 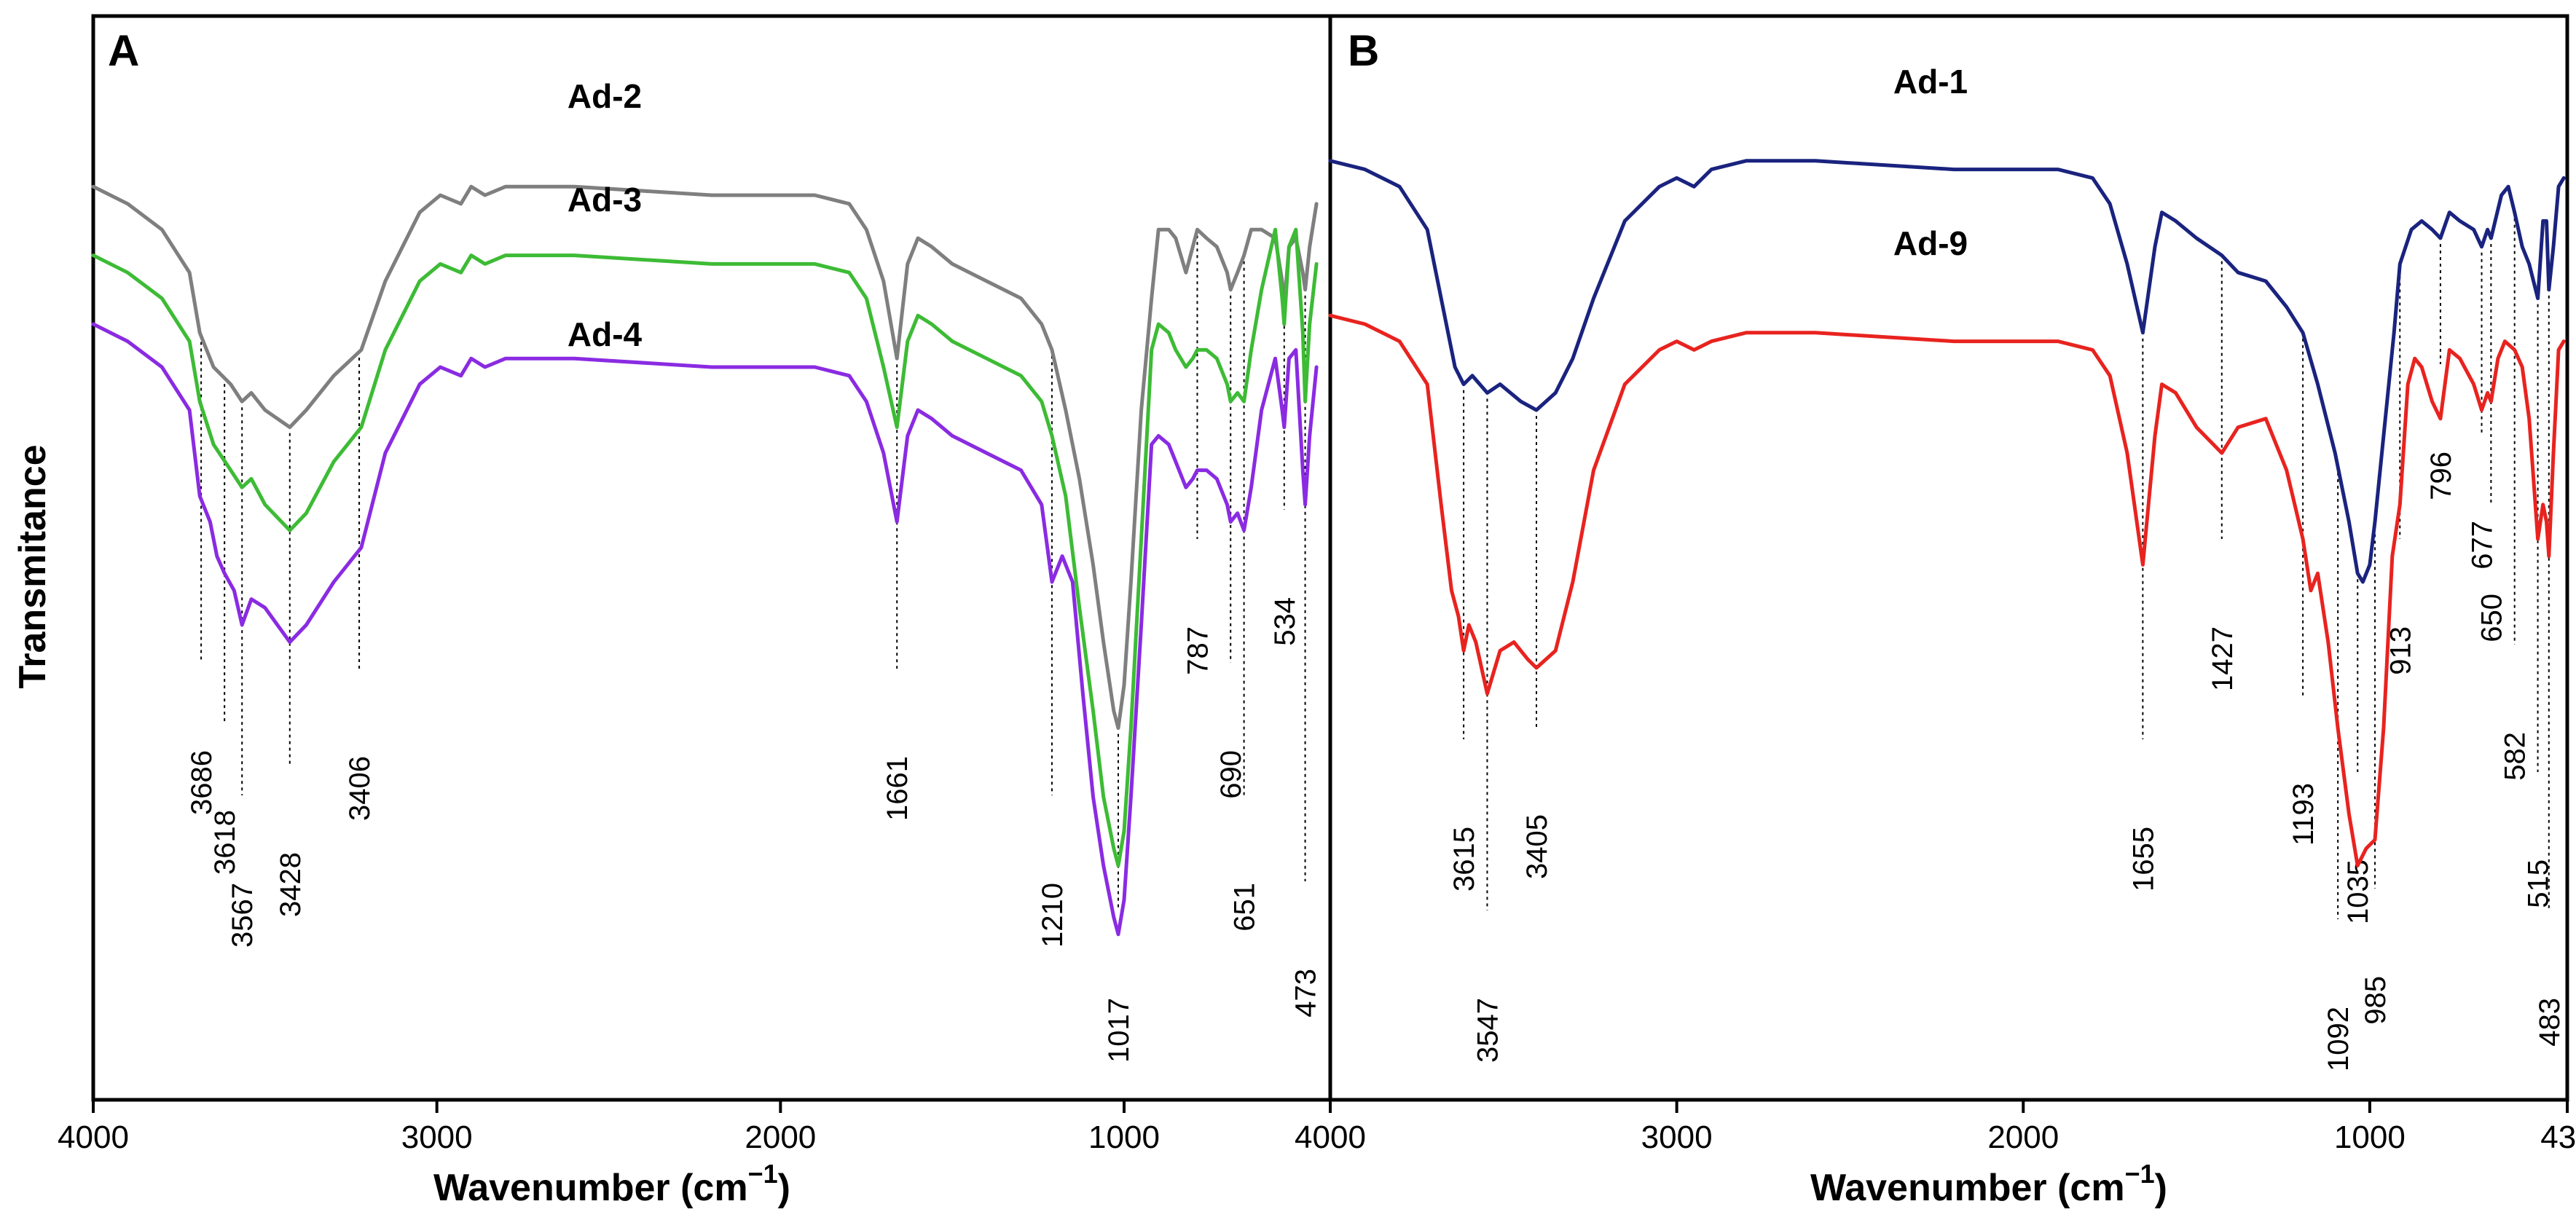 What do you see at coordinates (1198, 650) in the screenshot?
I see `peak-label-787: 787` at bounding box center [1198, 650].